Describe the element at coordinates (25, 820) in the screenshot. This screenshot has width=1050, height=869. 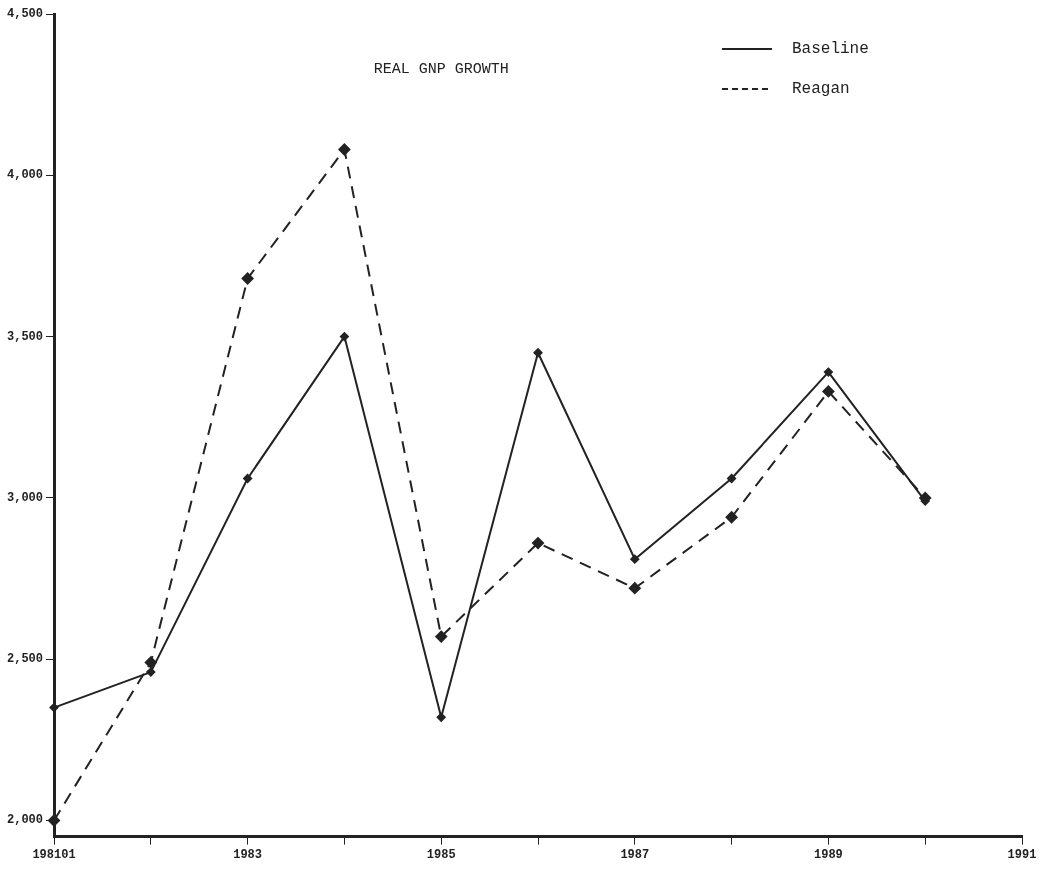
I see `y-tick-label: 2,000` at that location.